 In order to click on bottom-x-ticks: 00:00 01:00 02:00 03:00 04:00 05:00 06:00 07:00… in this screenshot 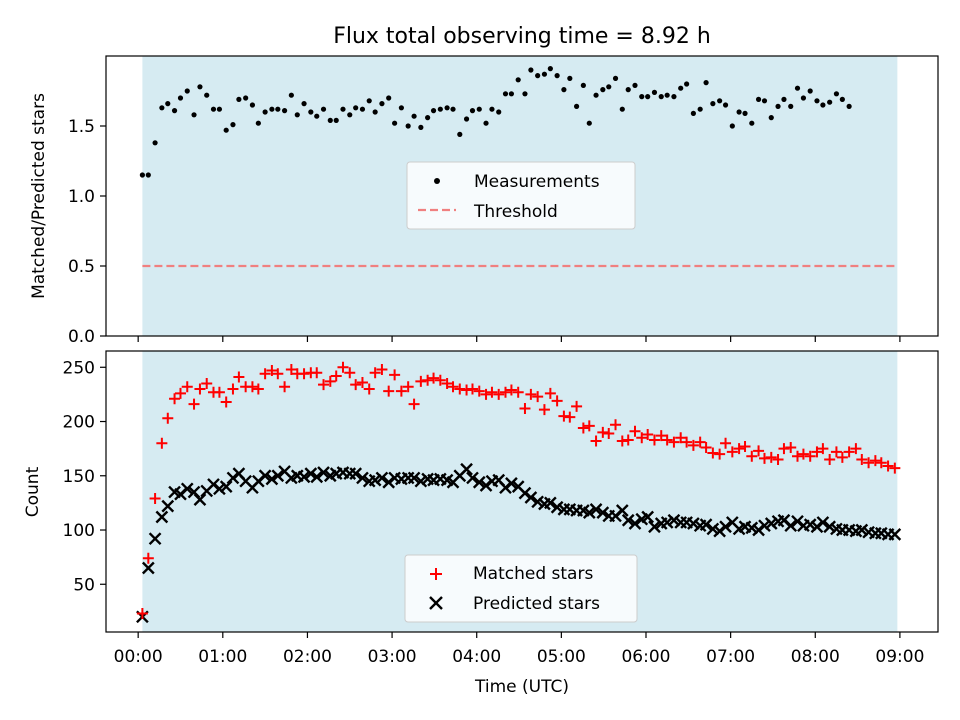, I will do `click(519, 649)`.